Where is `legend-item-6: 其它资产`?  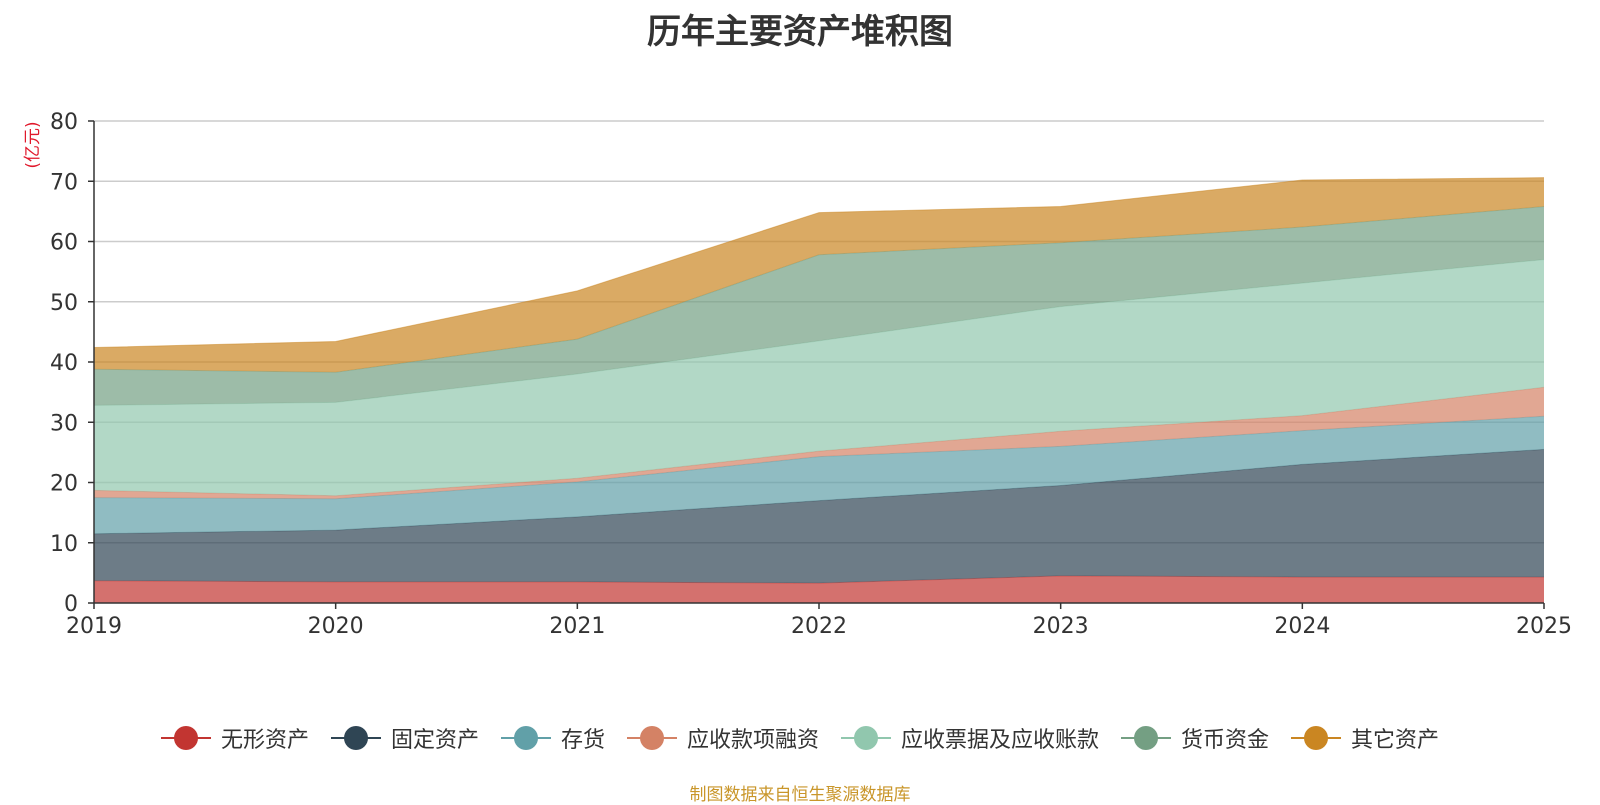
legend-item-6: 其它资产 is located at coordinates (1365, 738).